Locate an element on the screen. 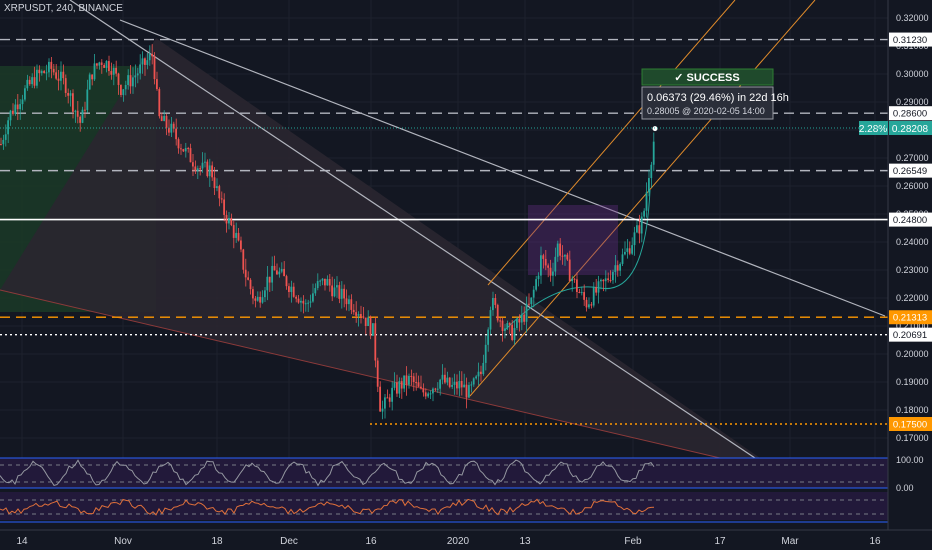 This screenshot has height=550, width=932. level-label: 0.24800 is located at coordinates (910, 220).